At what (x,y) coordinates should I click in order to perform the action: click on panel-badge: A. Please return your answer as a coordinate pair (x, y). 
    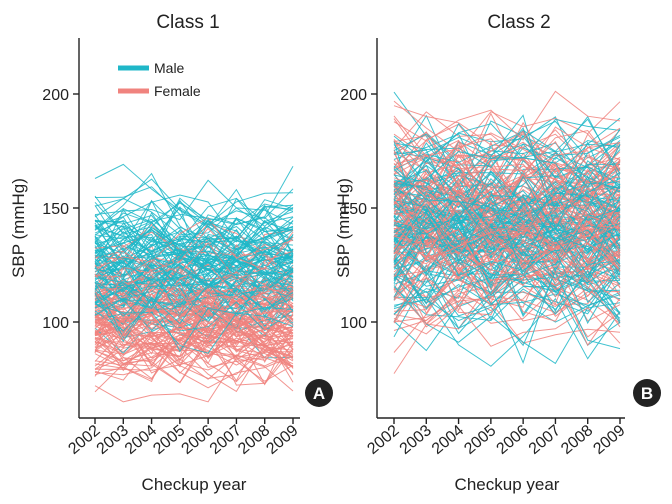
    Looking at the image, I should click on (319, 393).